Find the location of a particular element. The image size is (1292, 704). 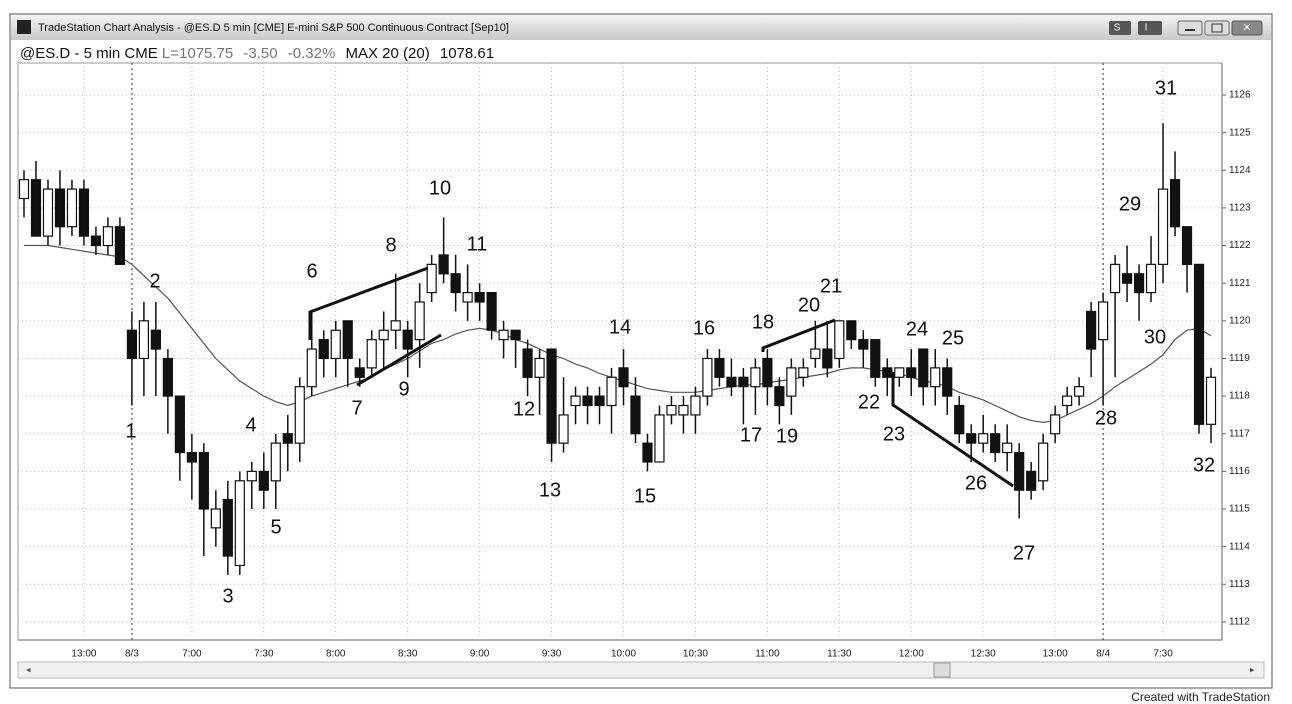

bar-annotation: 20 is located at coordinates (809, 305).